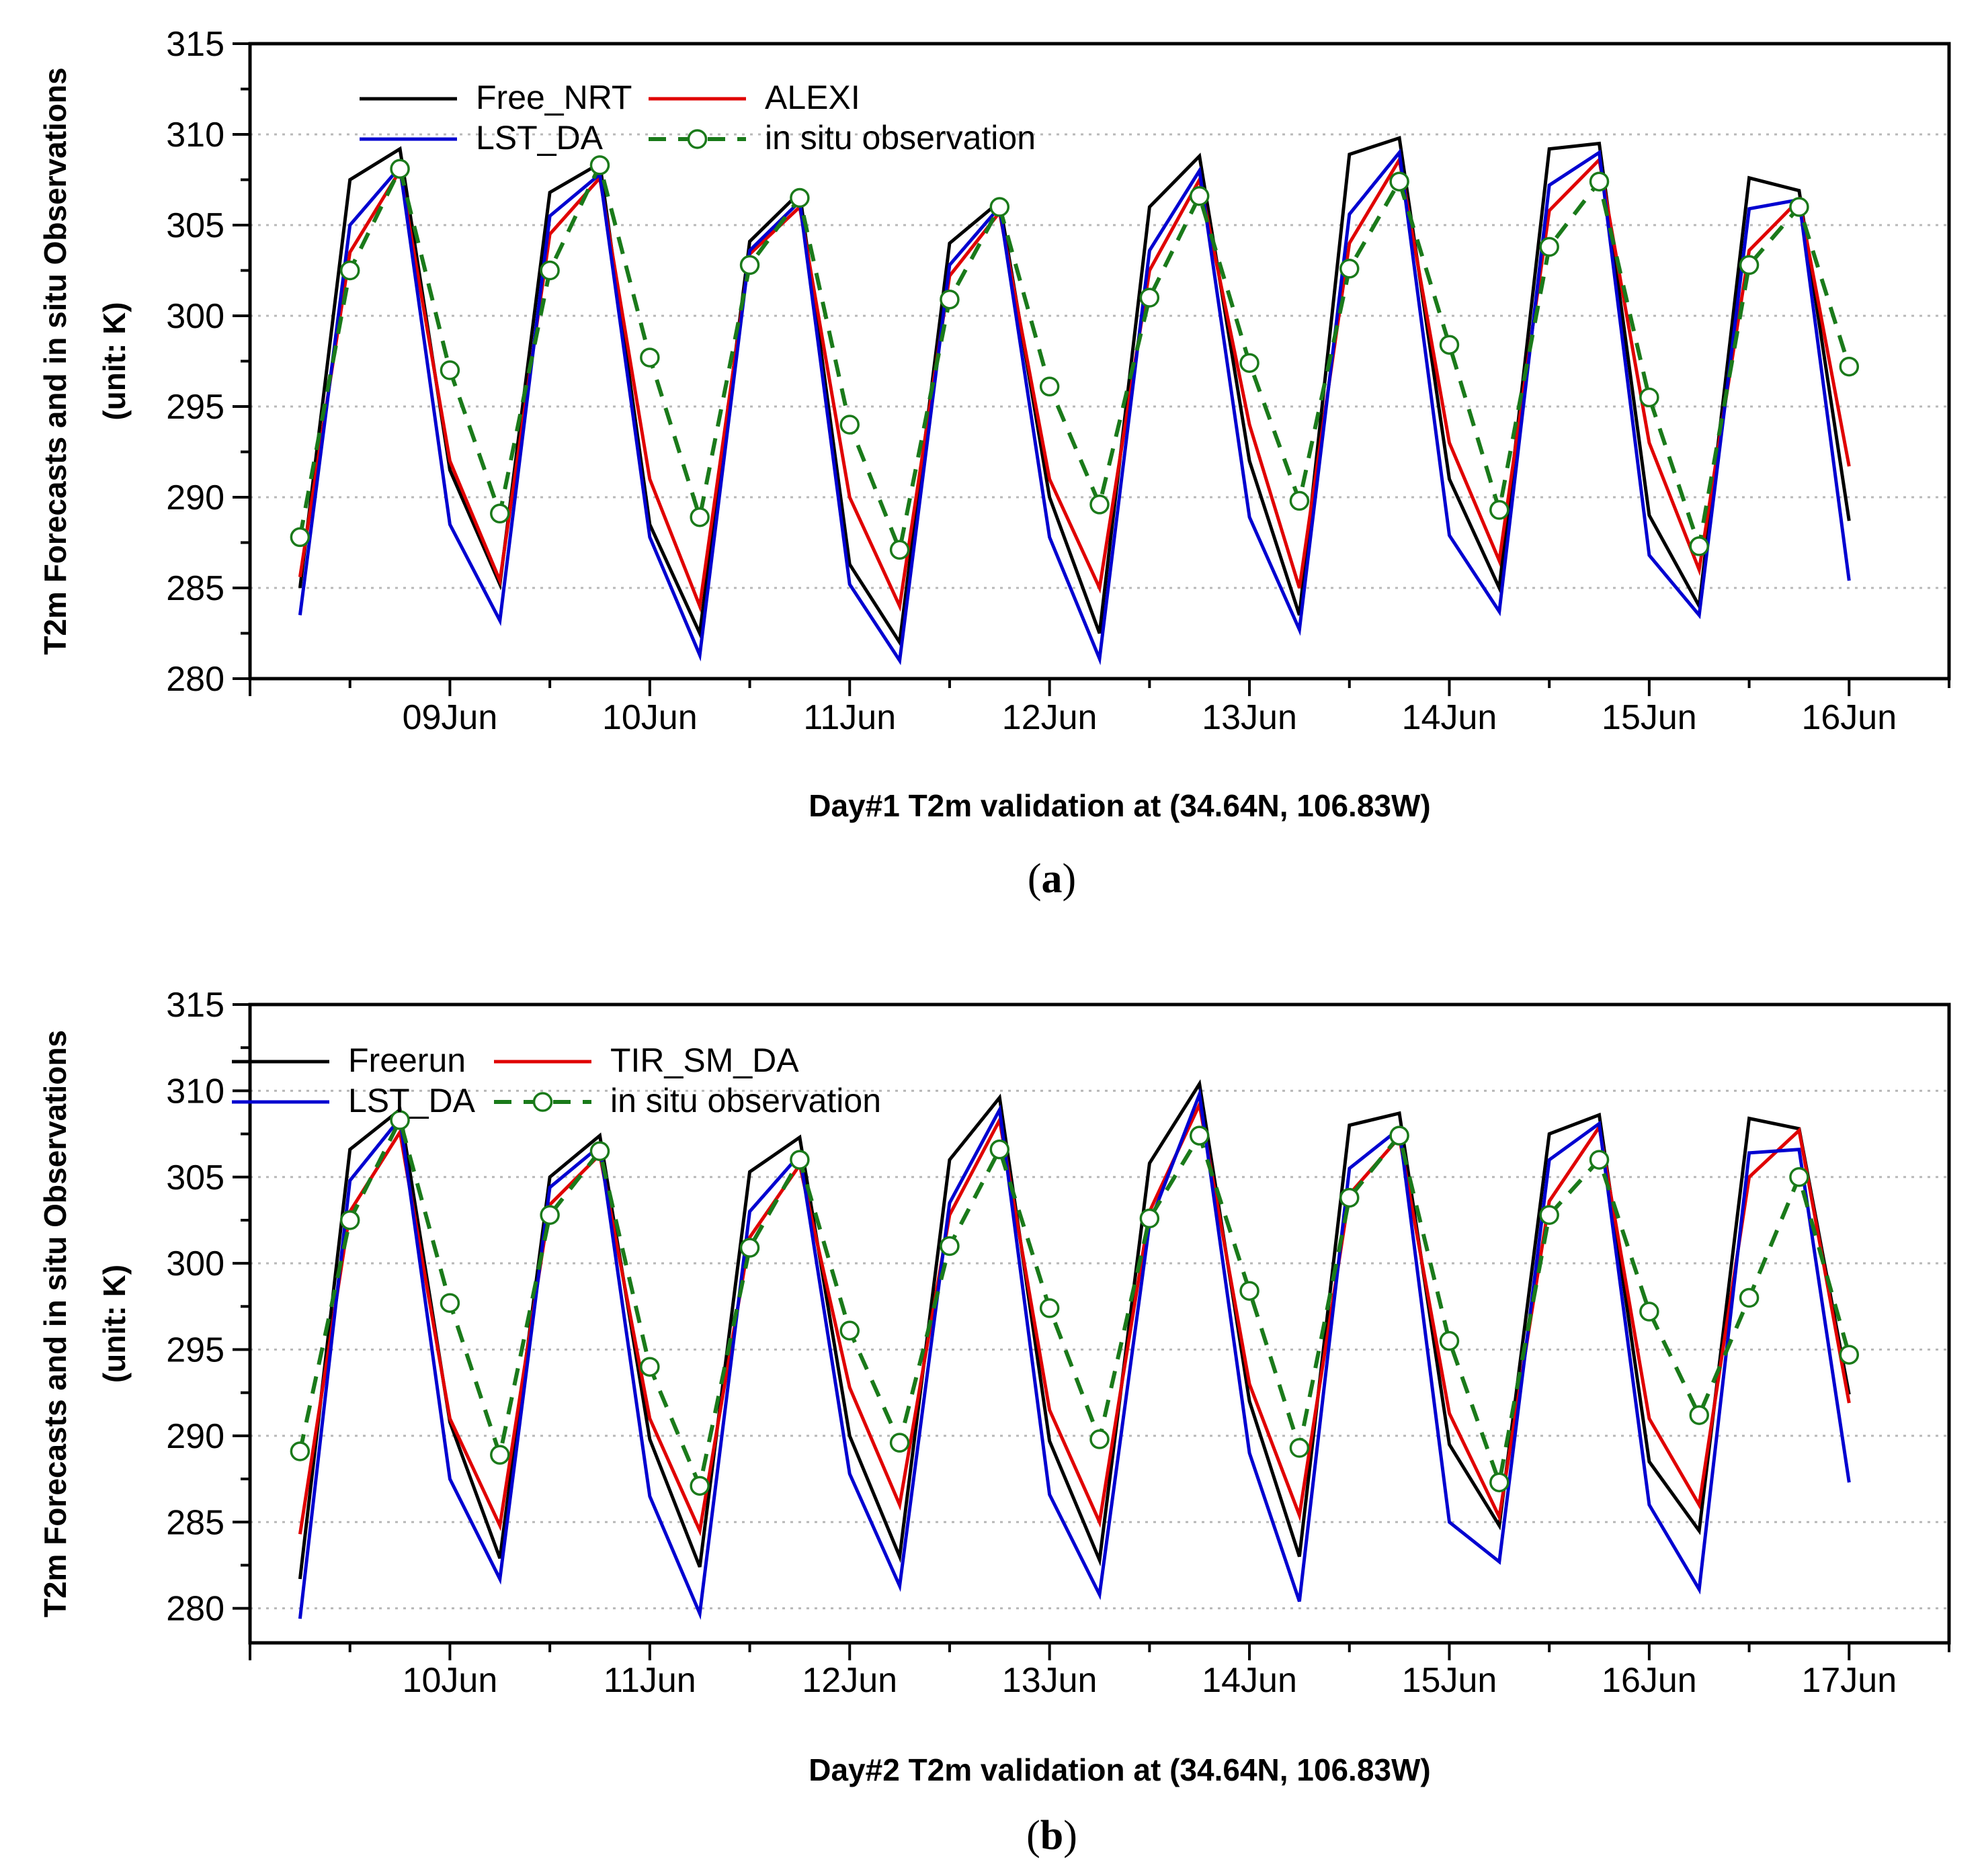  What do you see at coordinates (554, 97) in the screenshot?
I see `legend-label-free: Free_NRT` at bounding box center [554, 97].